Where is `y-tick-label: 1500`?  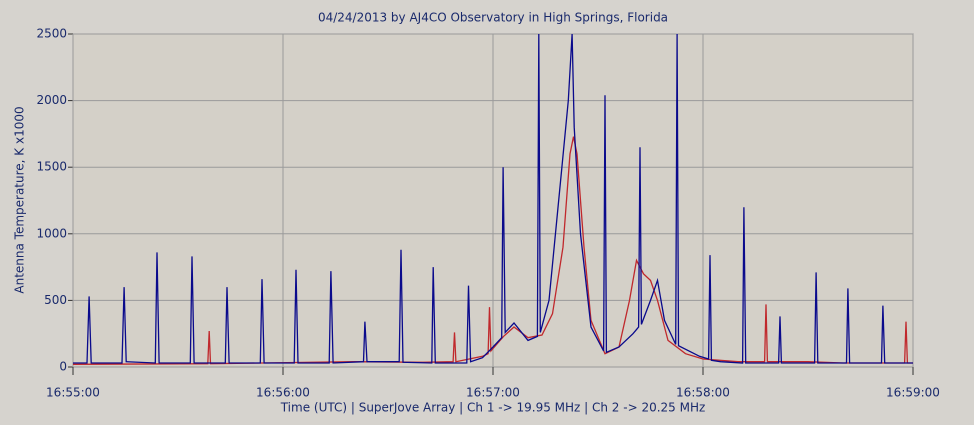 y-tick-label: 1500 is located at coordinates (51, 167).